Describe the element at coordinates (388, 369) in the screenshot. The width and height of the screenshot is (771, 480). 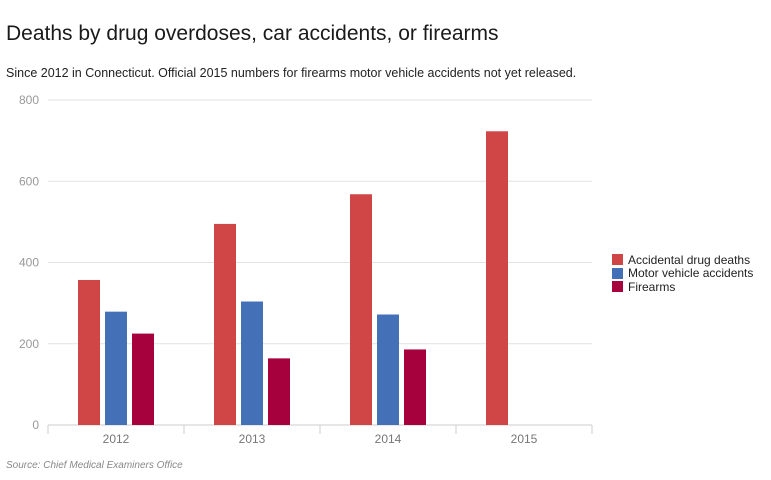
I see `bar-motor-vehicle-accidents-2014` at that location.